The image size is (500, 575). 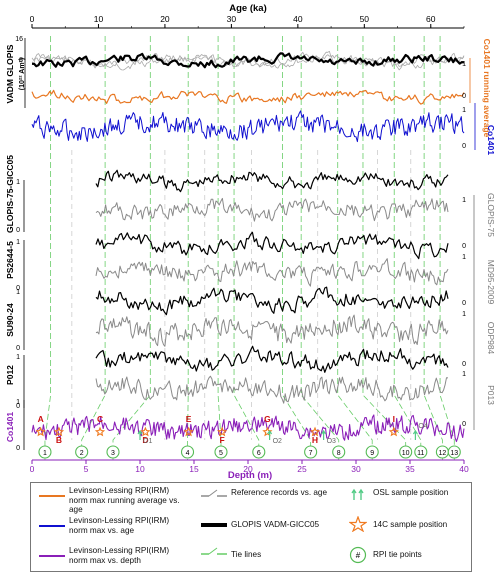 What do you see at coordinates (248, 126) in the screenshot?
I see `co1401-age-curve` at bounding box center [248, 126].